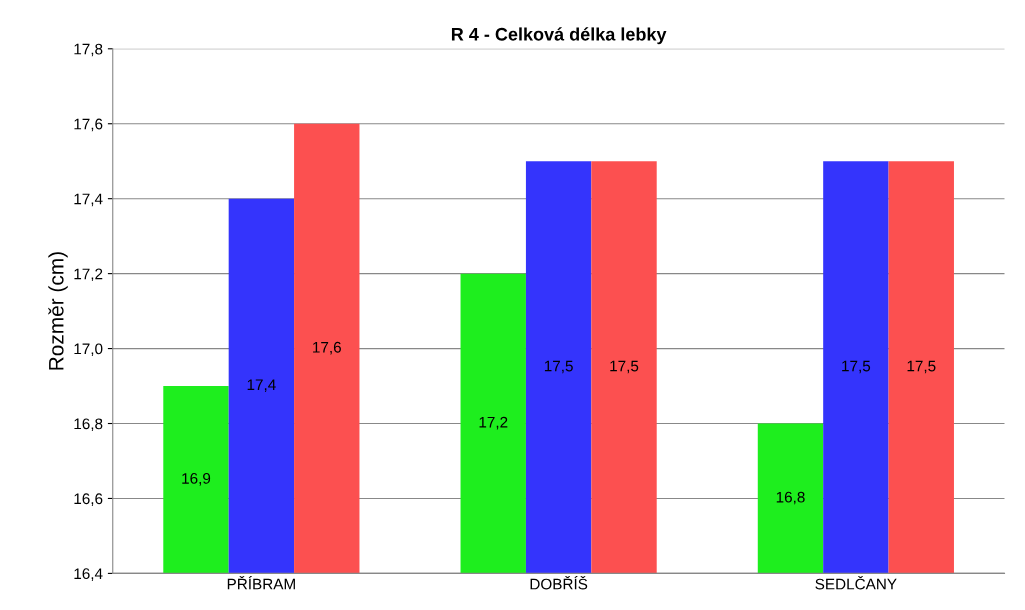 This screenshot has height=610, width=1025. Describe the element at coordinates (261, 385) in the screenshot. I see `data-label: 17,4` at that location.